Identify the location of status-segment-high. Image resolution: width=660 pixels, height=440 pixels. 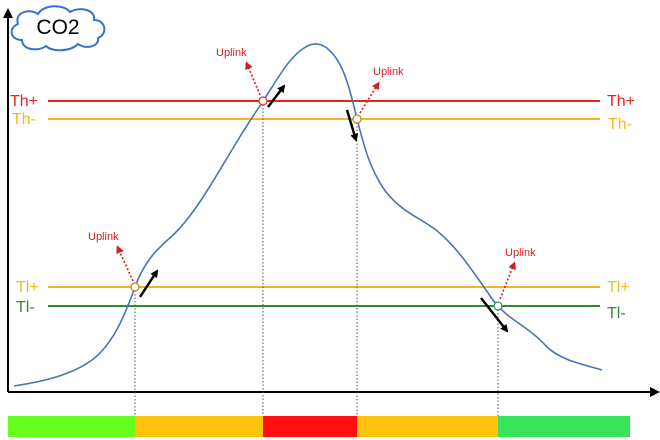
(310, 426).